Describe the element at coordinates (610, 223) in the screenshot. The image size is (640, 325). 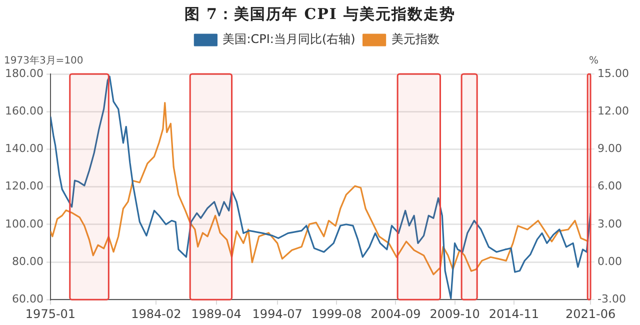
I see `y2-tick-label: 3.00` at that location.